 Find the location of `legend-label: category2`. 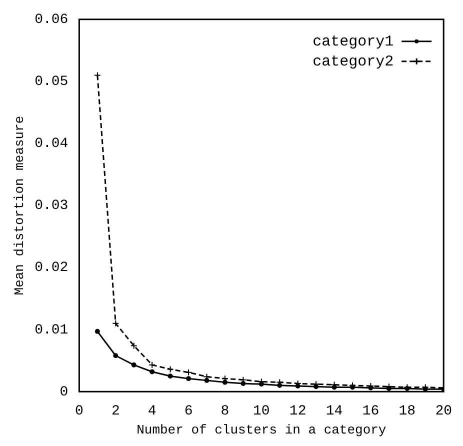

legend-label: category2 is located at coordinates (353, 61).